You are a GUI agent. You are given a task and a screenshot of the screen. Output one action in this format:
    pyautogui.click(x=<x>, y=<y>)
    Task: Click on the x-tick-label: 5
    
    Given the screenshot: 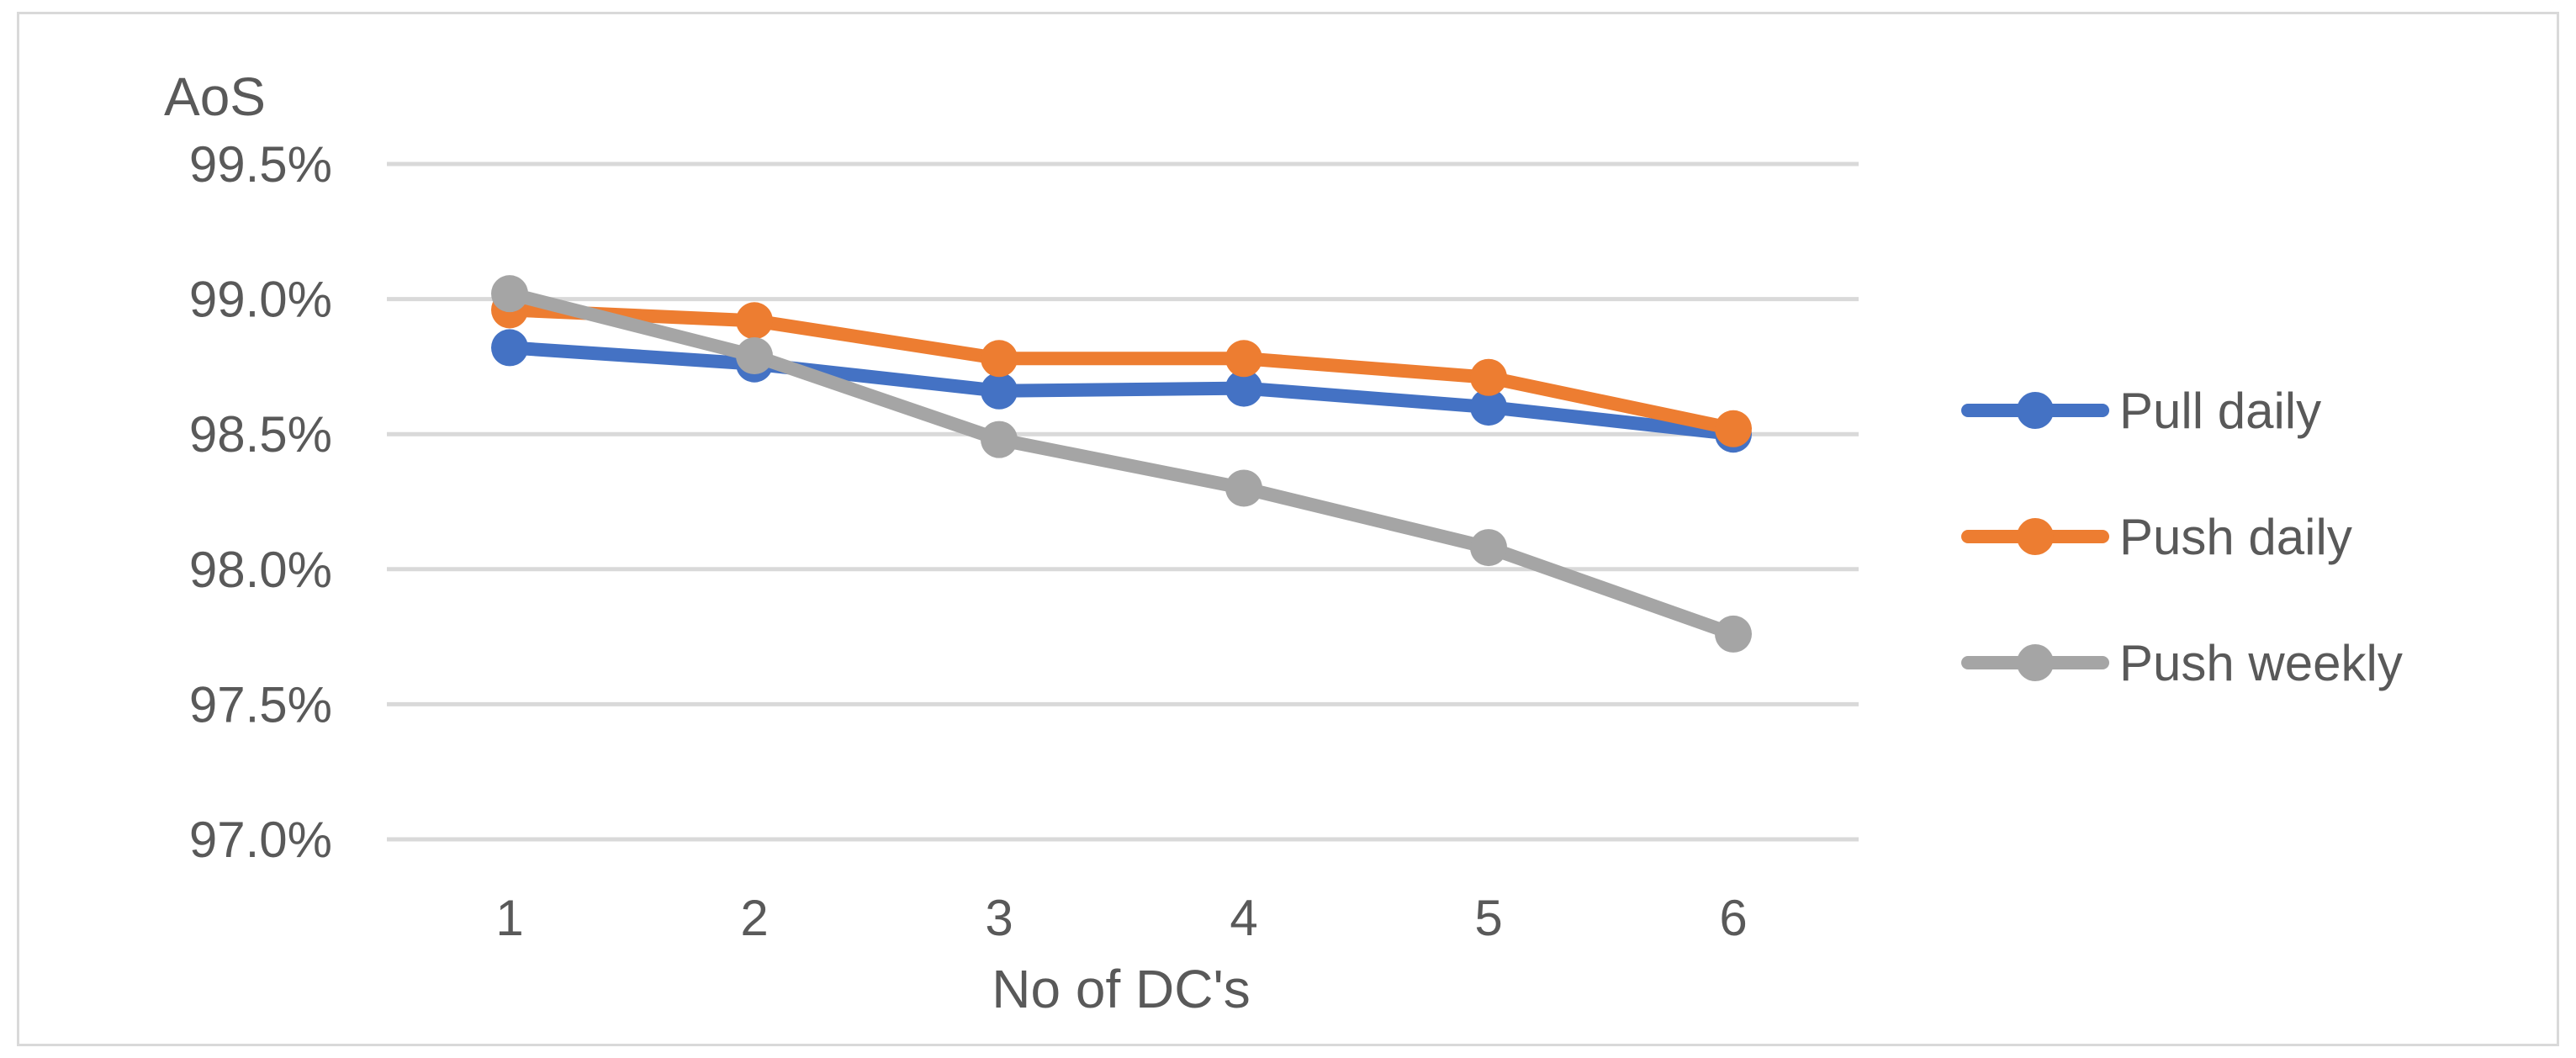 What is the action you would take?
    pyautogui.click(x=1488, y=918)
    